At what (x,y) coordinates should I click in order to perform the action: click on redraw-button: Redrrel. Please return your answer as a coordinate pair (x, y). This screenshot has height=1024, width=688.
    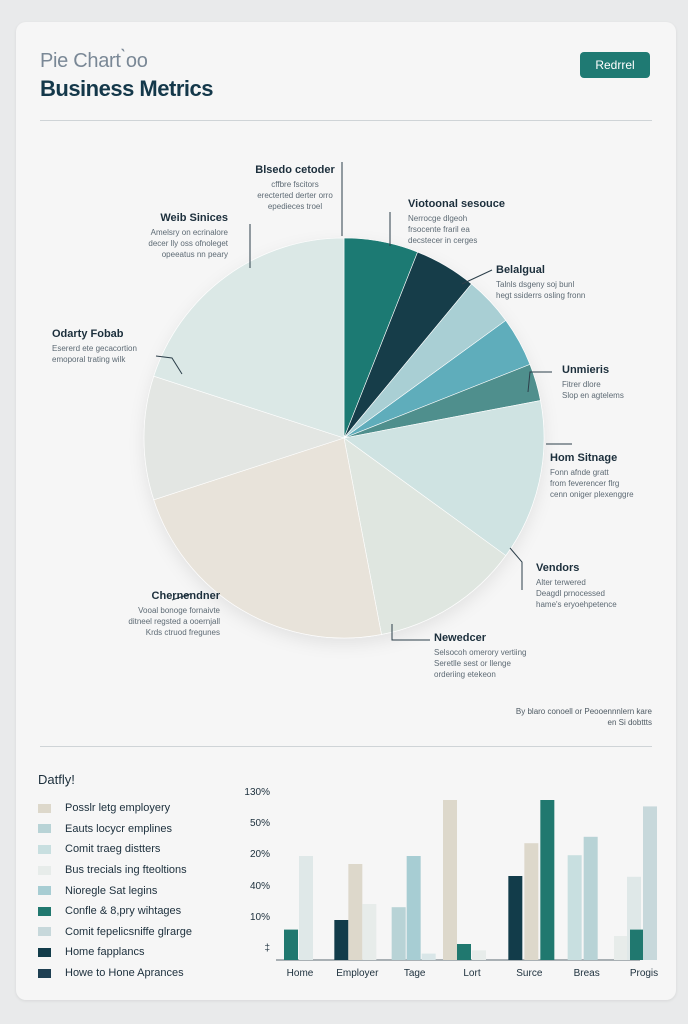
    Looking at the image, I should click on (615, 65).